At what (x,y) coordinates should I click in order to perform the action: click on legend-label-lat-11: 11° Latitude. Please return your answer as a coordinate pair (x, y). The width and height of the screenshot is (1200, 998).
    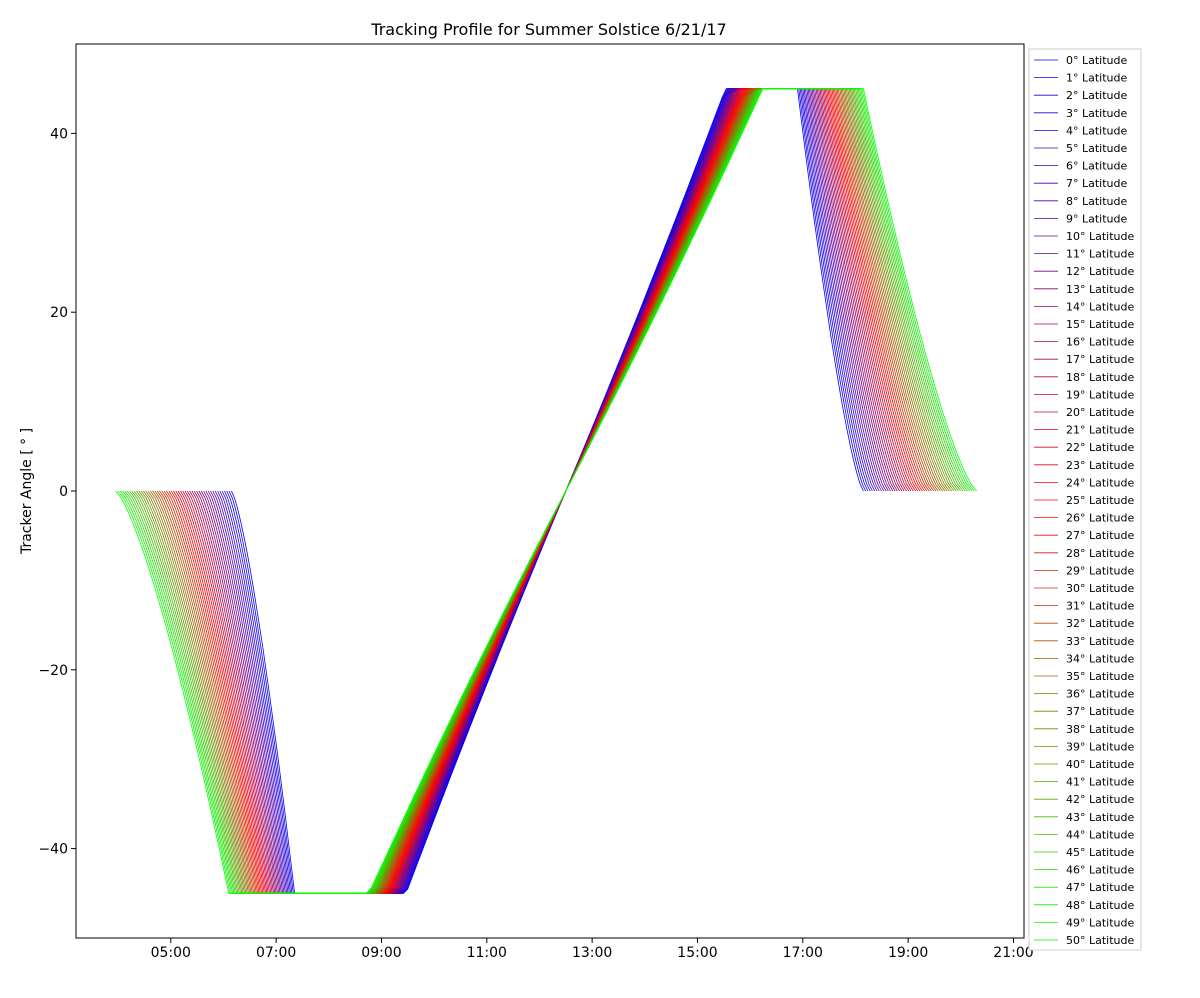
    Looking at the image, I should click on (1100, 254).